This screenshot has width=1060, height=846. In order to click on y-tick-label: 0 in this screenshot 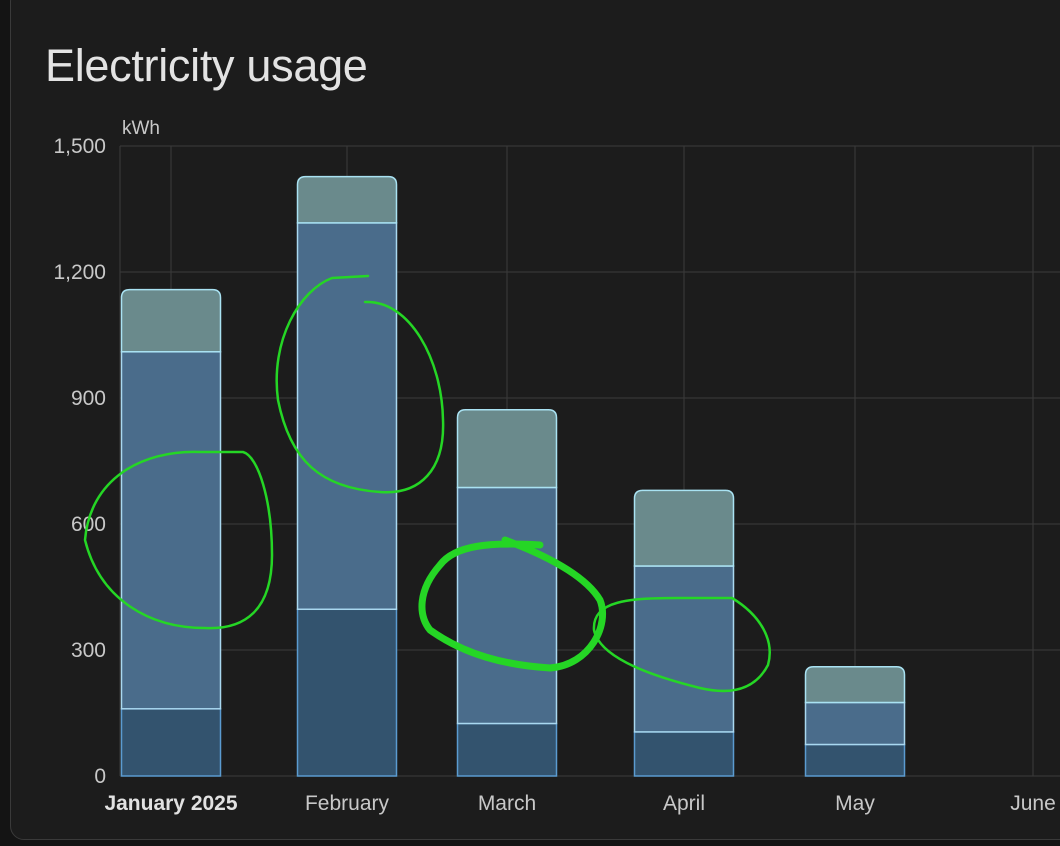, I will do `click(100, 776)`.